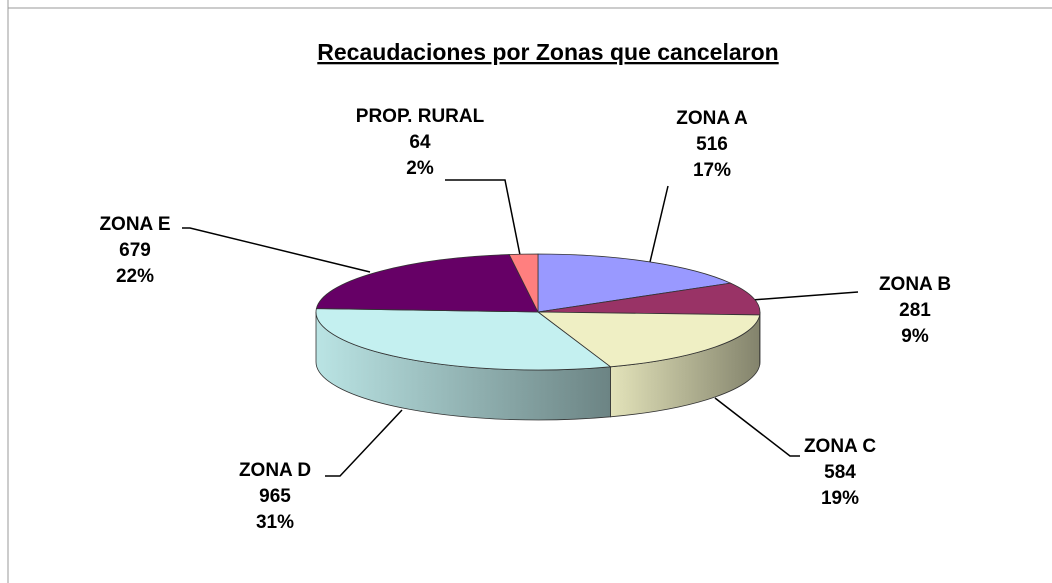 This screenshot has height=583, width=1052. What do you see at coordinates (915, 284) in the screenshot?
I see `label-name: ZONA B` at bounding box center [915, 284].